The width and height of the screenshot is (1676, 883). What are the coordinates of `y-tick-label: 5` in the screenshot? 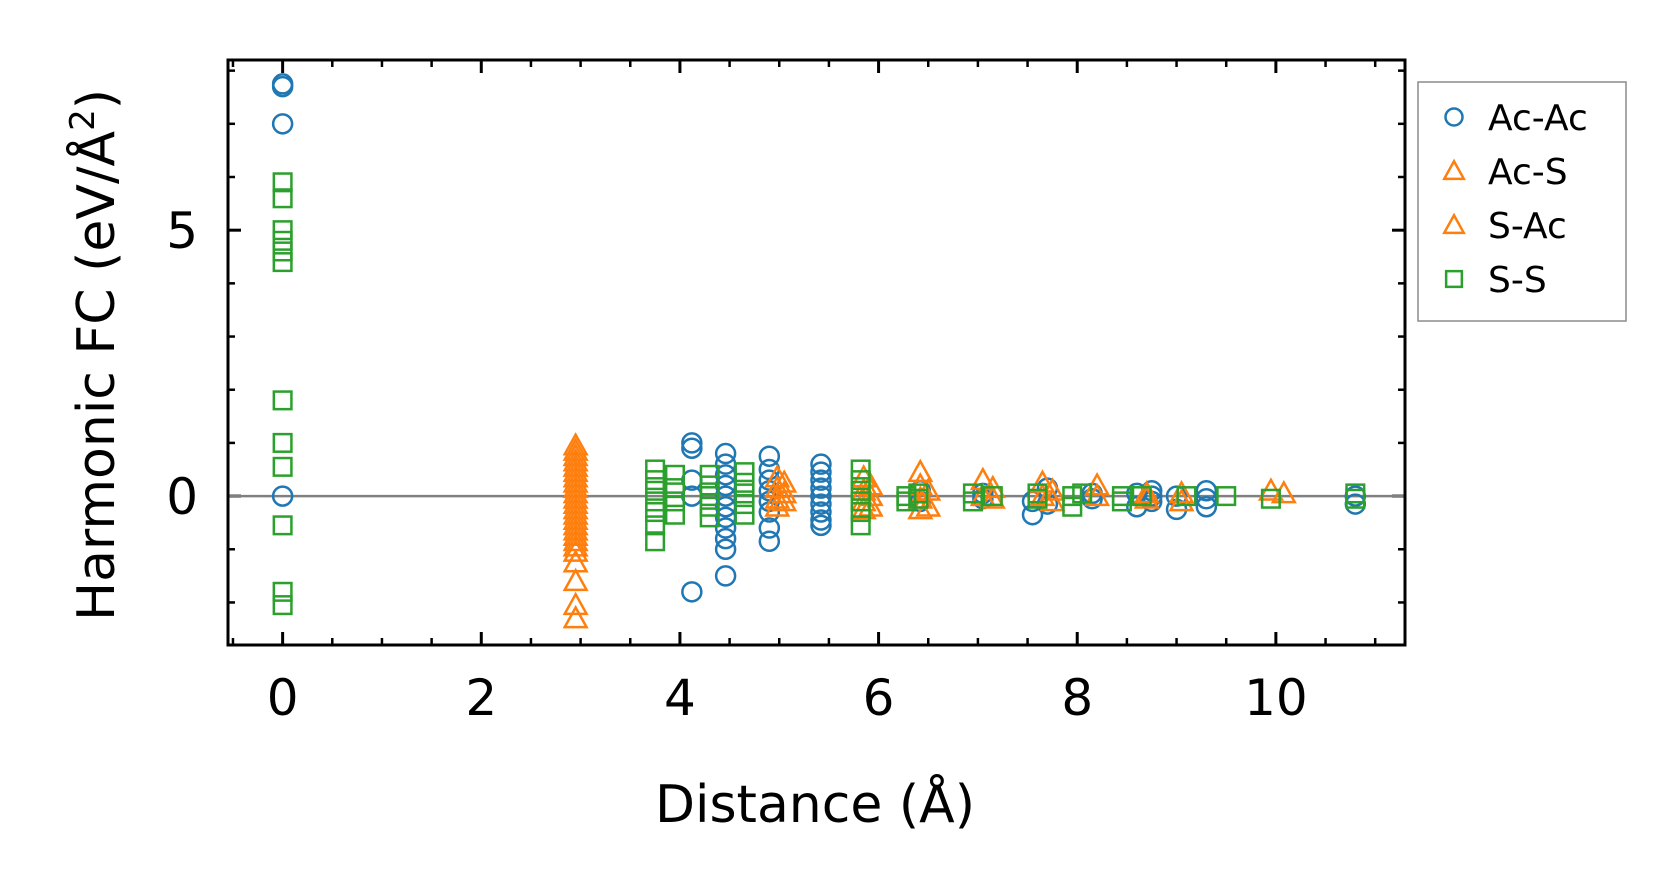 It's located at (182, 231).